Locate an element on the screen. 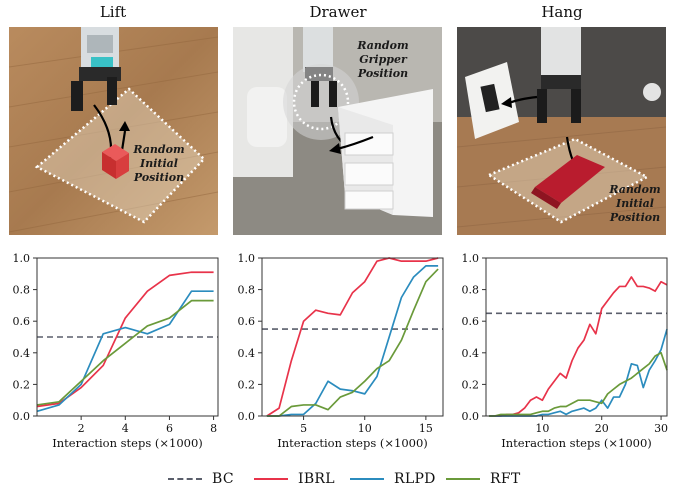  hang-series-ibrl is located at coordinates (578, 346).